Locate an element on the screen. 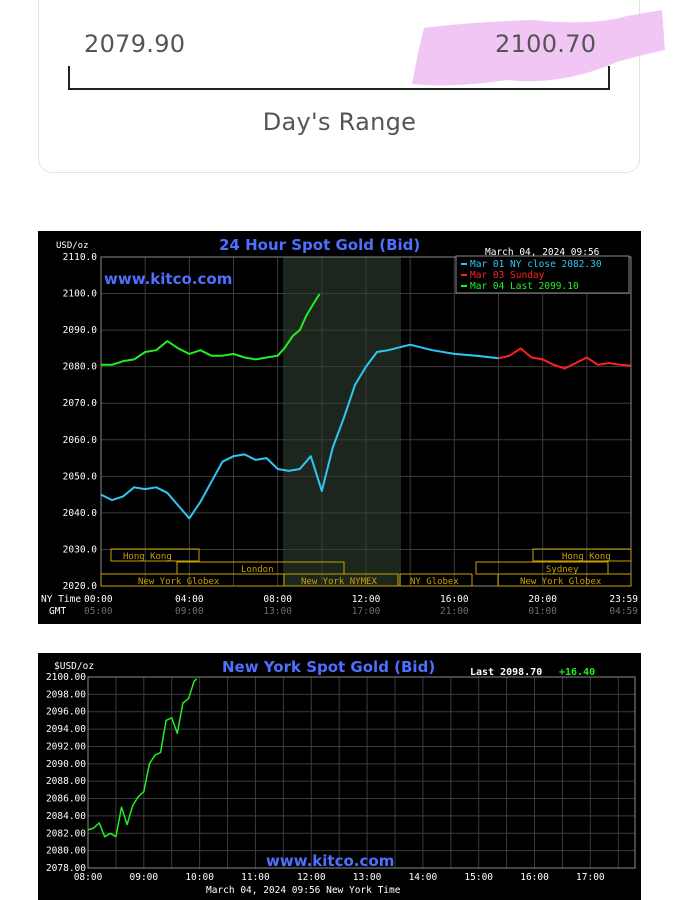 This screenshot has height=900, width=679. unit-label: USD/oz is located at coordinates (72, 246).